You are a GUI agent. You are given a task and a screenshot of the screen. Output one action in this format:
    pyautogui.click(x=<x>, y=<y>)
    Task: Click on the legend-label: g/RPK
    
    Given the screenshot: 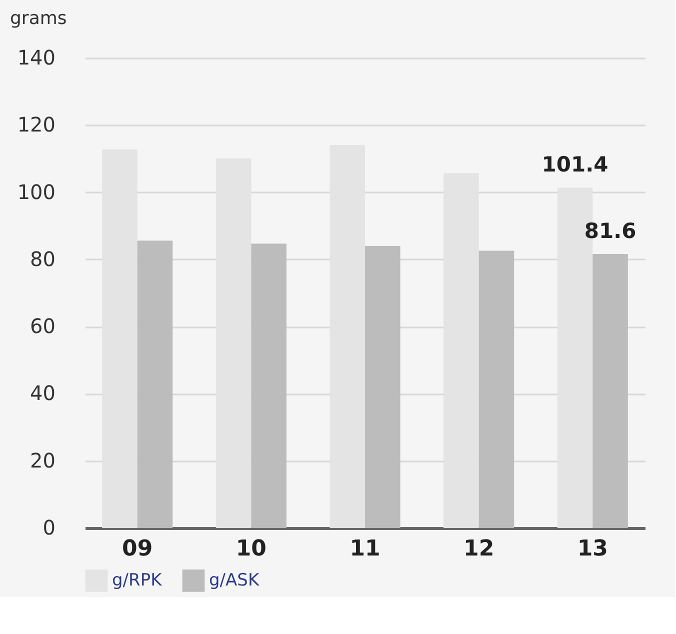 What is the action you would take?
    pyautogui.click(x=137, y=580)
    